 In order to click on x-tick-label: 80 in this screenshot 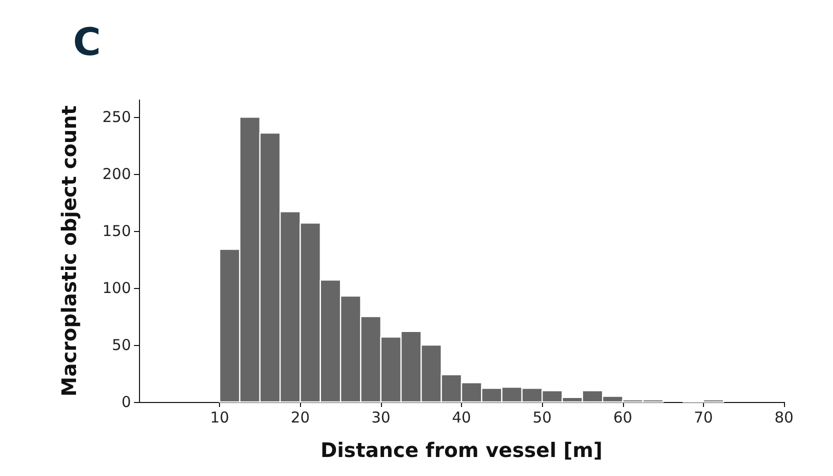, I will do `click(784, 417)`.